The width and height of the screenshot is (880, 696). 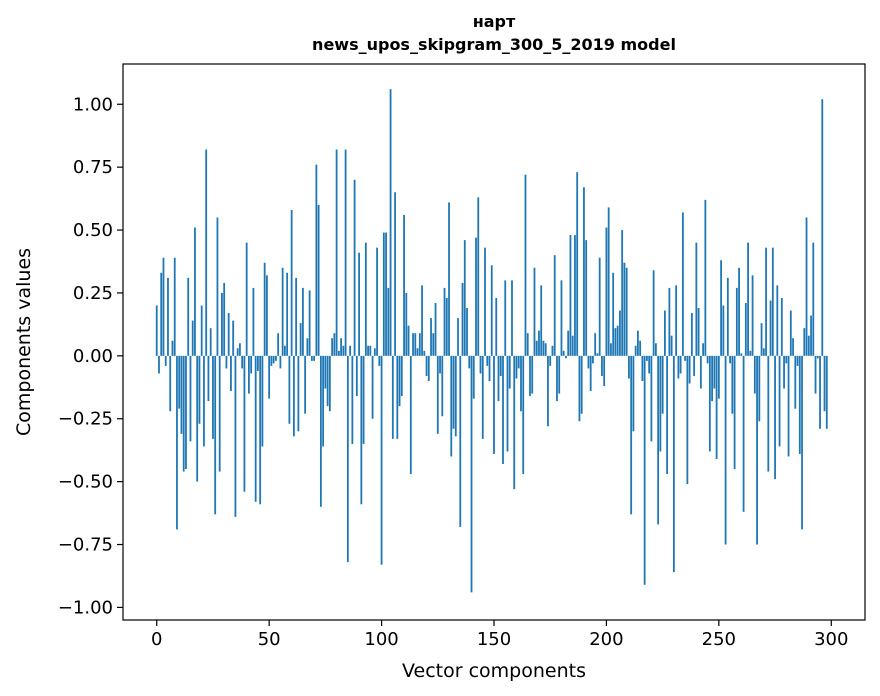 I want to click on y-tick-label: −0.75, so click(x=85, y=545).